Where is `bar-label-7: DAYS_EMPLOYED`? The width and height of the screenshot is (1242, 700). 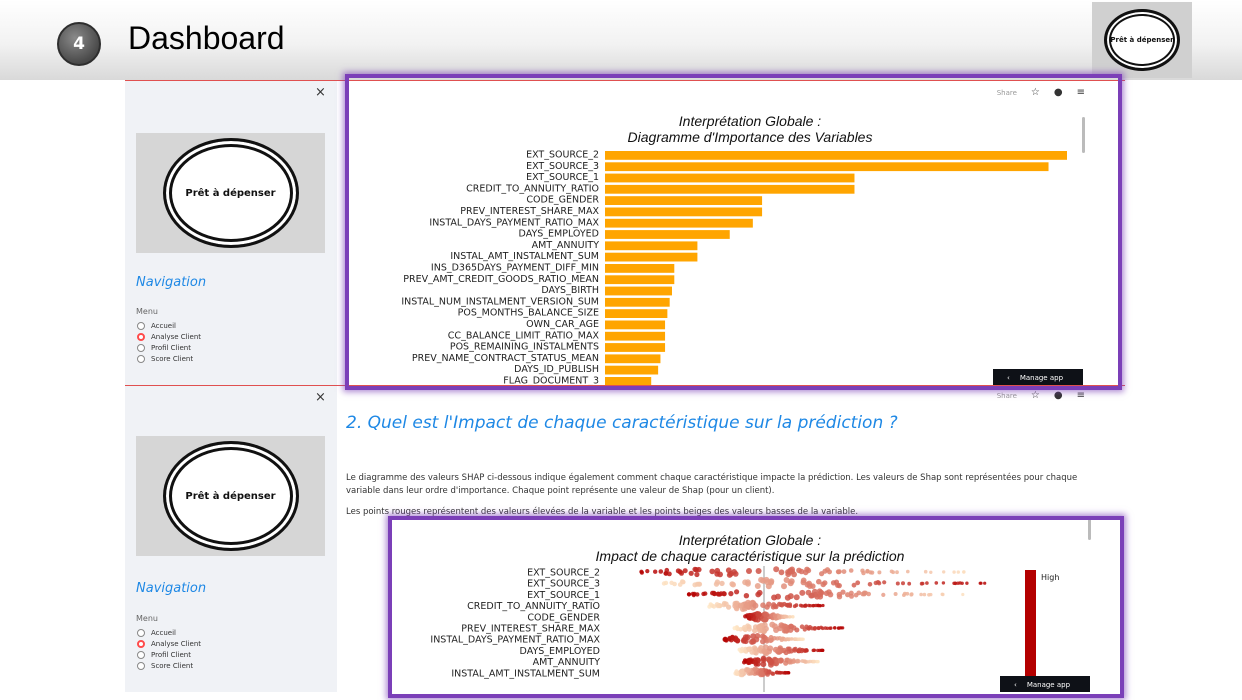
bar-label-7: DAYS_EMPLOYED is located at coordinates (559, 234).